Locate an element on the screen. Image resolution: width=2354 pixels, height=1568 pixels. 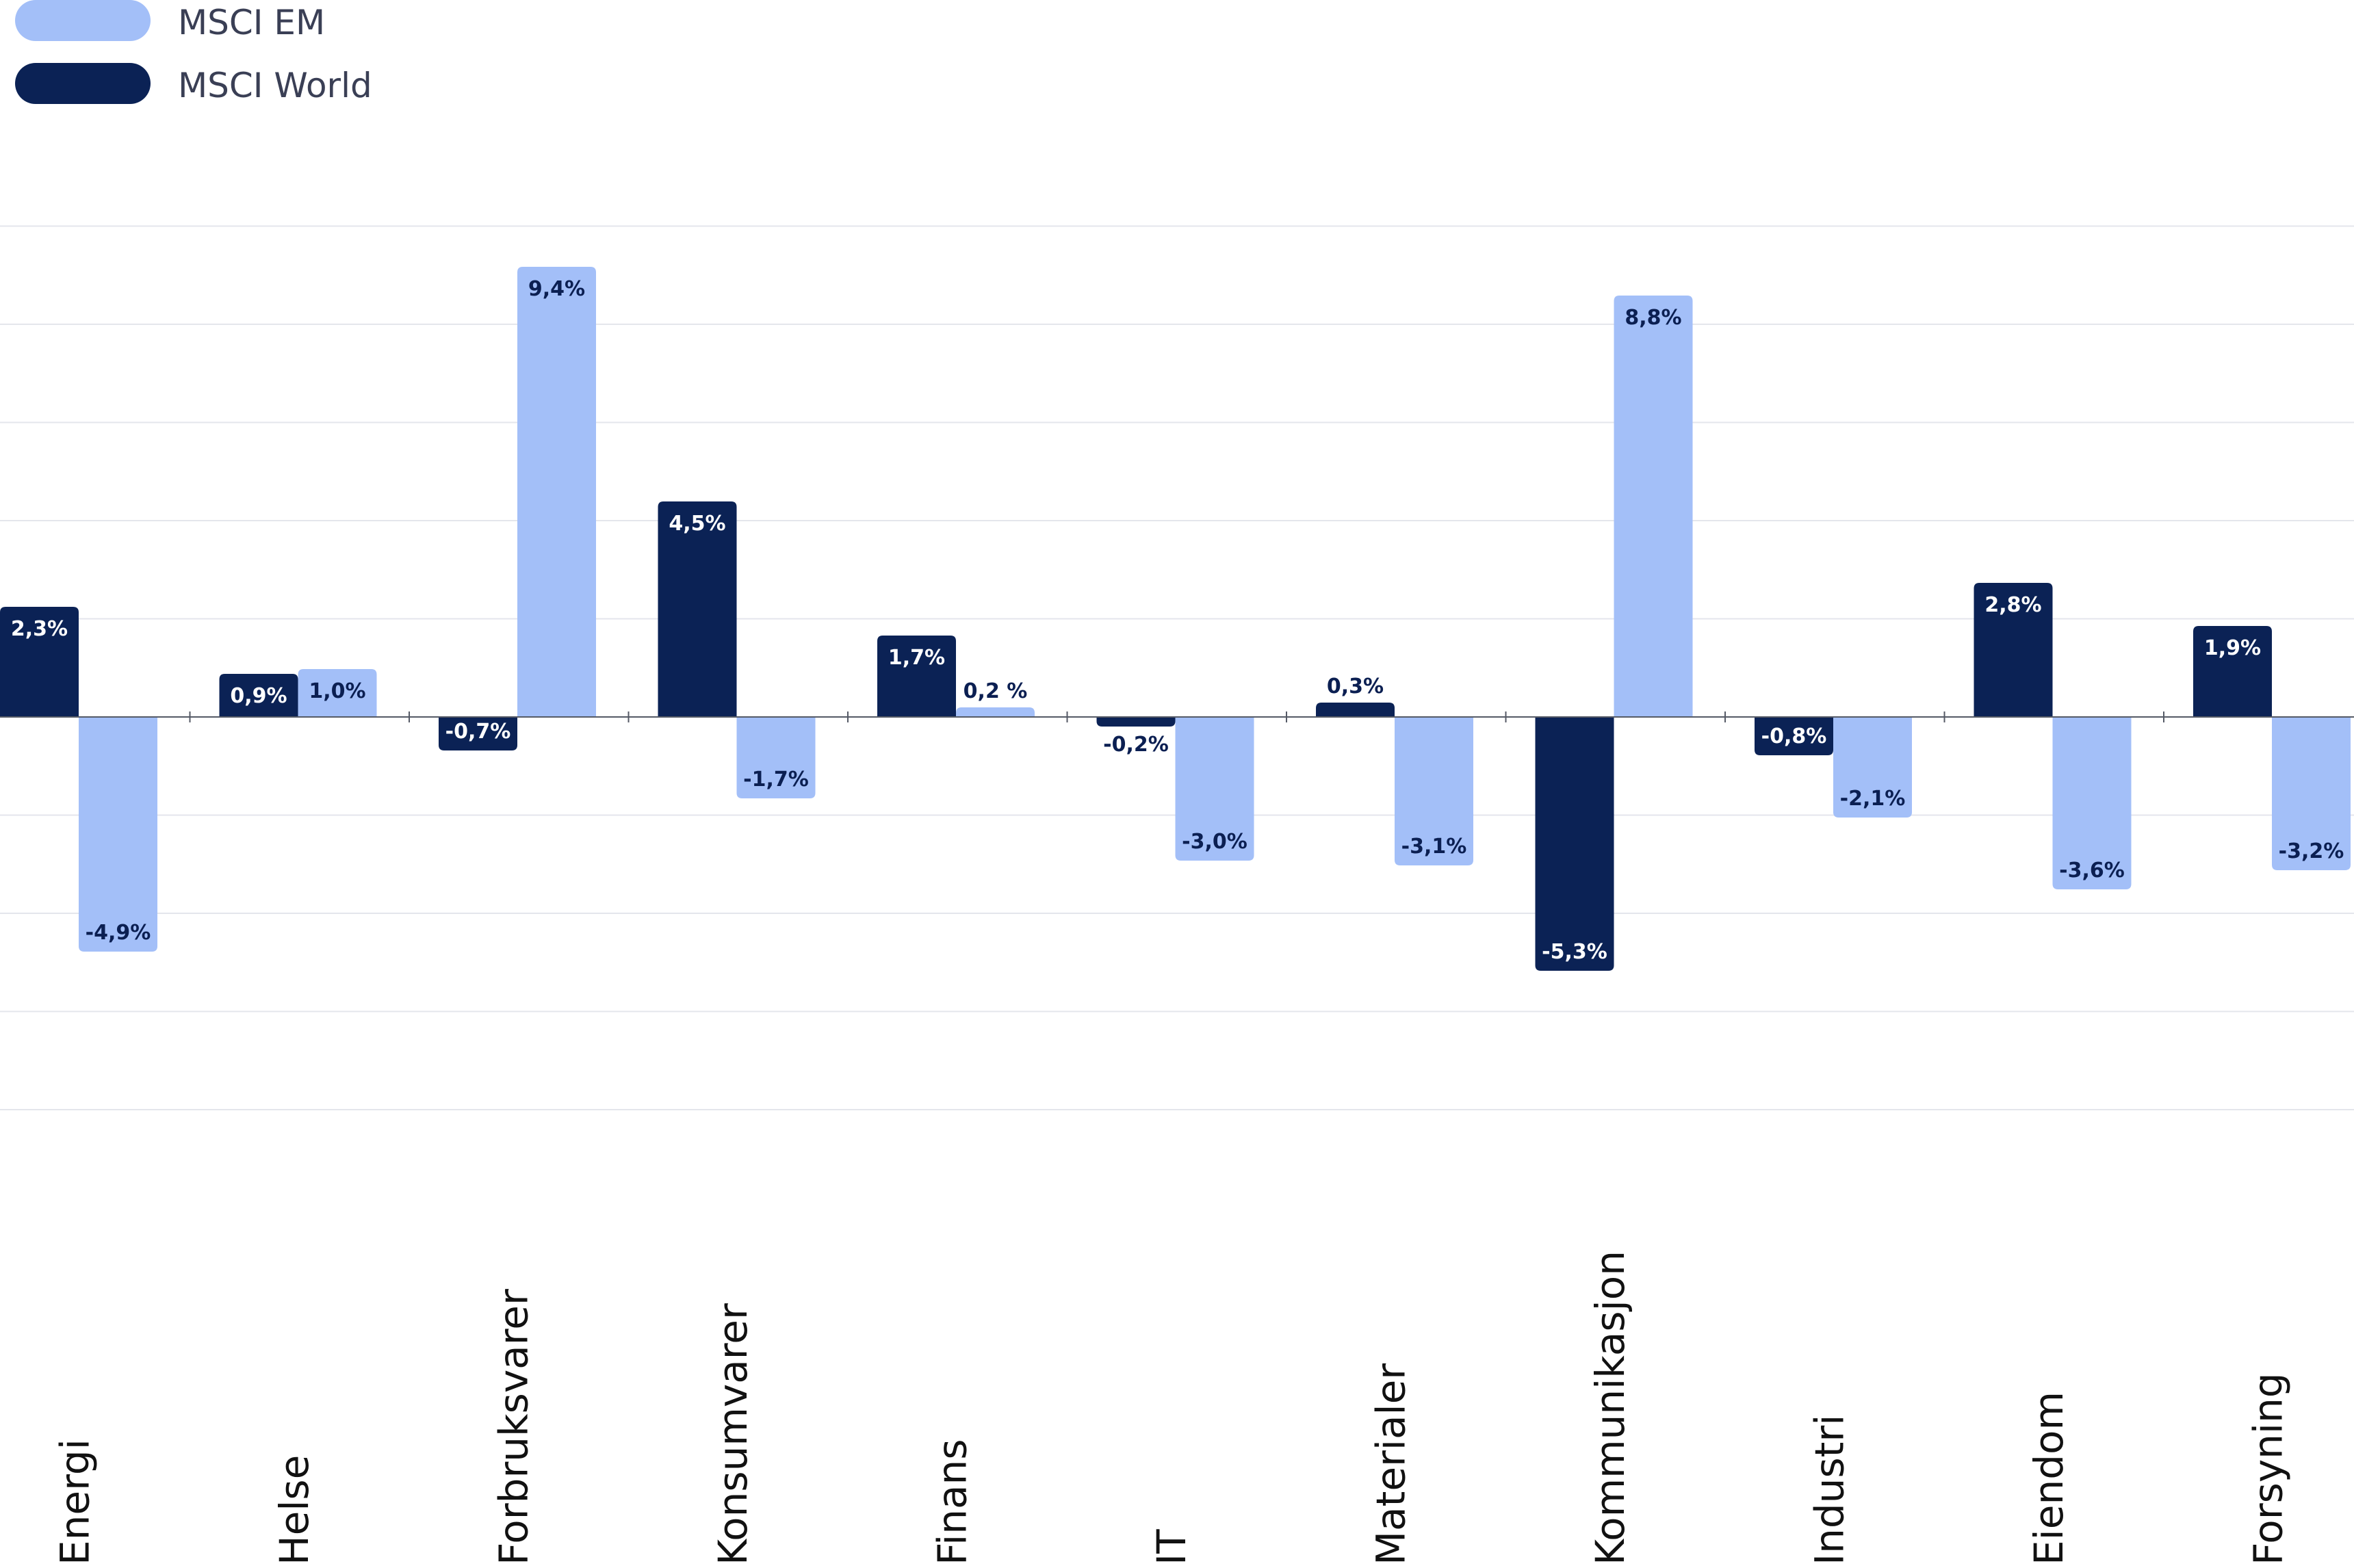
bar-label-msci-em-10: -3,2% is located at coordinates (2311, 851).